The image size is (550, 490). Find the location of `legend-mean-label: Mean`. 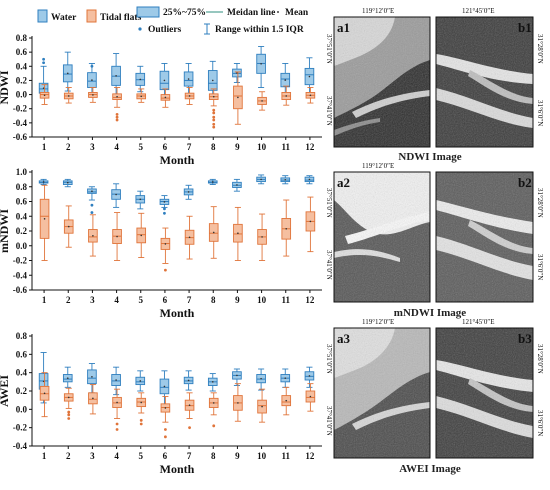

legend-mean-label: Mean is located at coordinates (297, 13).